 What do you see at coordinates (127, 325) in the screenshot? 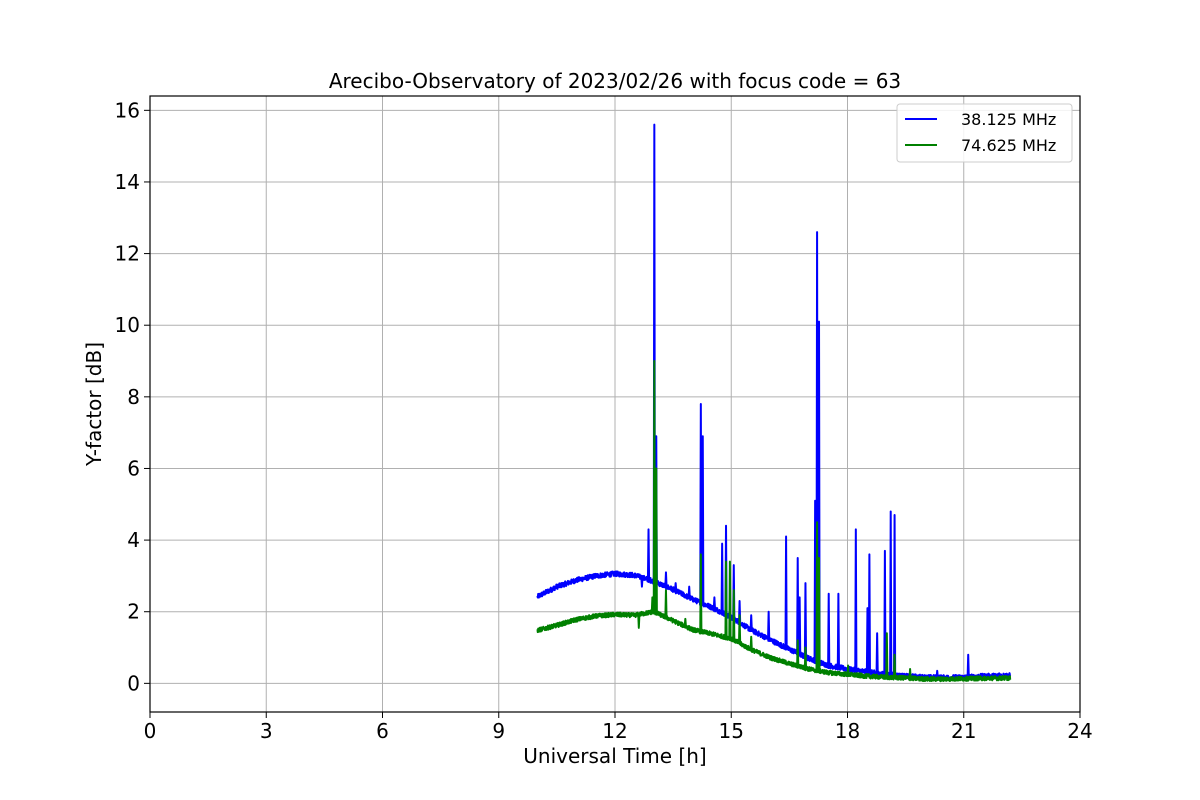
I see `y-tick-label: 10` at bounding box center [127, 325].